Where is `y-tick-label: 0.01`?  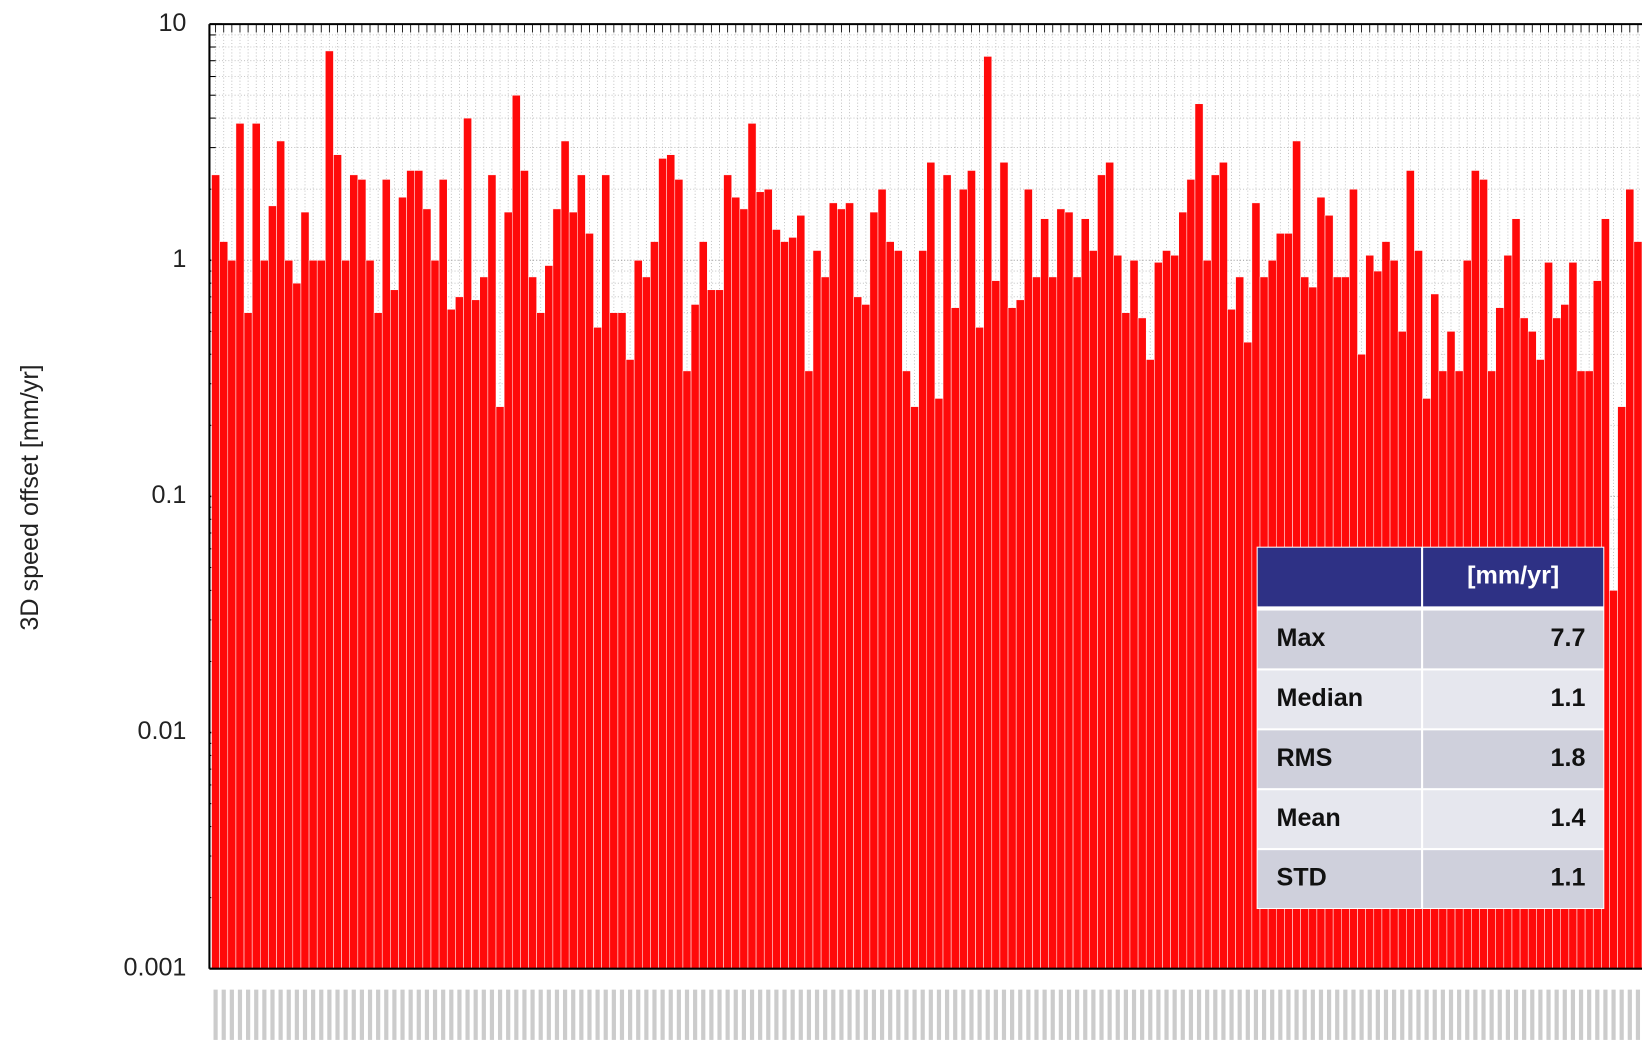
y-tick-label: 0.01 is located at coordinates (161, 731).